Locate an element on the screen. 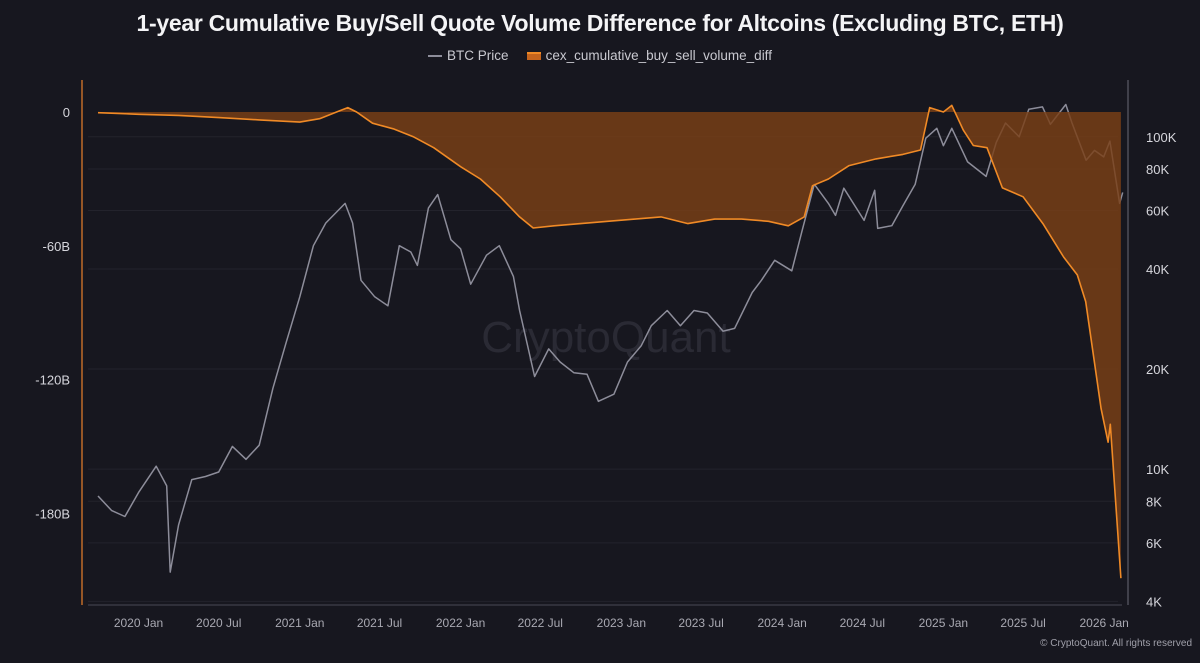 This screenshot has height=663, width=1200. y-right-tick-label: 4K is located at coordinates (1154, 601).